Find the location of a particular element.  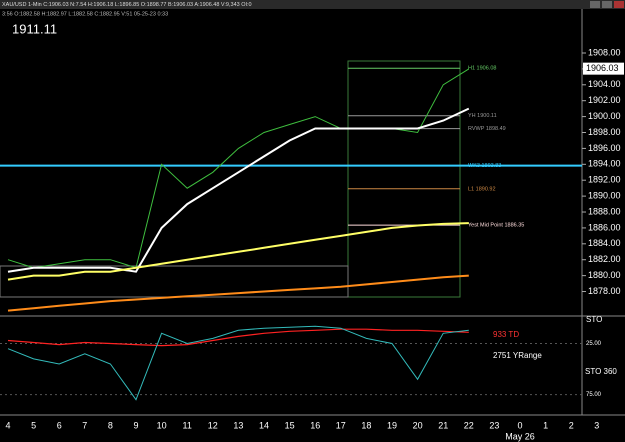

x-tick-label: 13 is located at coordinates (238, 425).